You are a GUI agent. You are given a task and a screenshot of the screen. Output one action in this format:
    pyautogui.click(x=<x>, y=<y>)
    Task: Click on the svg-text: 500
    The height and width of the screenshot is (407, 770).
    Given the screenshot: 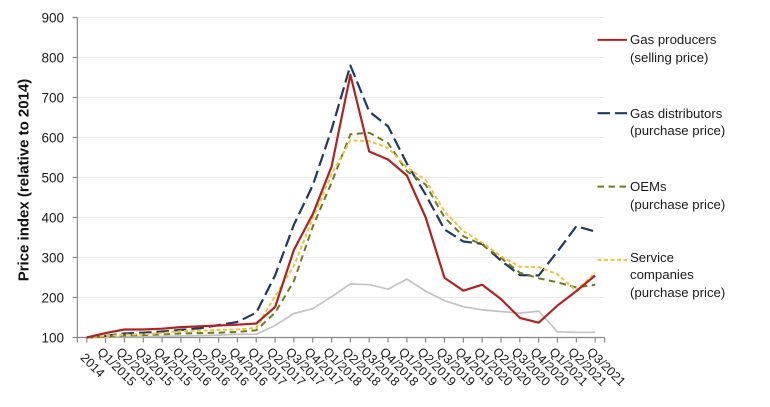 What is the action you would take?
    pyautogui.click(x=52, y=177)
    